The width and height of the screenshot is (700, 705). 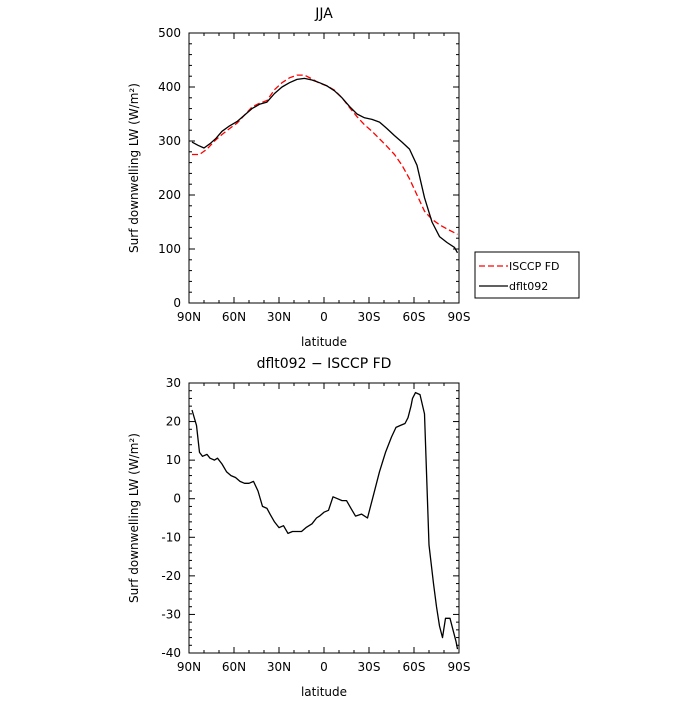 What do you see at coordinates (171, 537) in the screenshot?
I see `y-tick-label: -10` at bounding box center [171, 537].